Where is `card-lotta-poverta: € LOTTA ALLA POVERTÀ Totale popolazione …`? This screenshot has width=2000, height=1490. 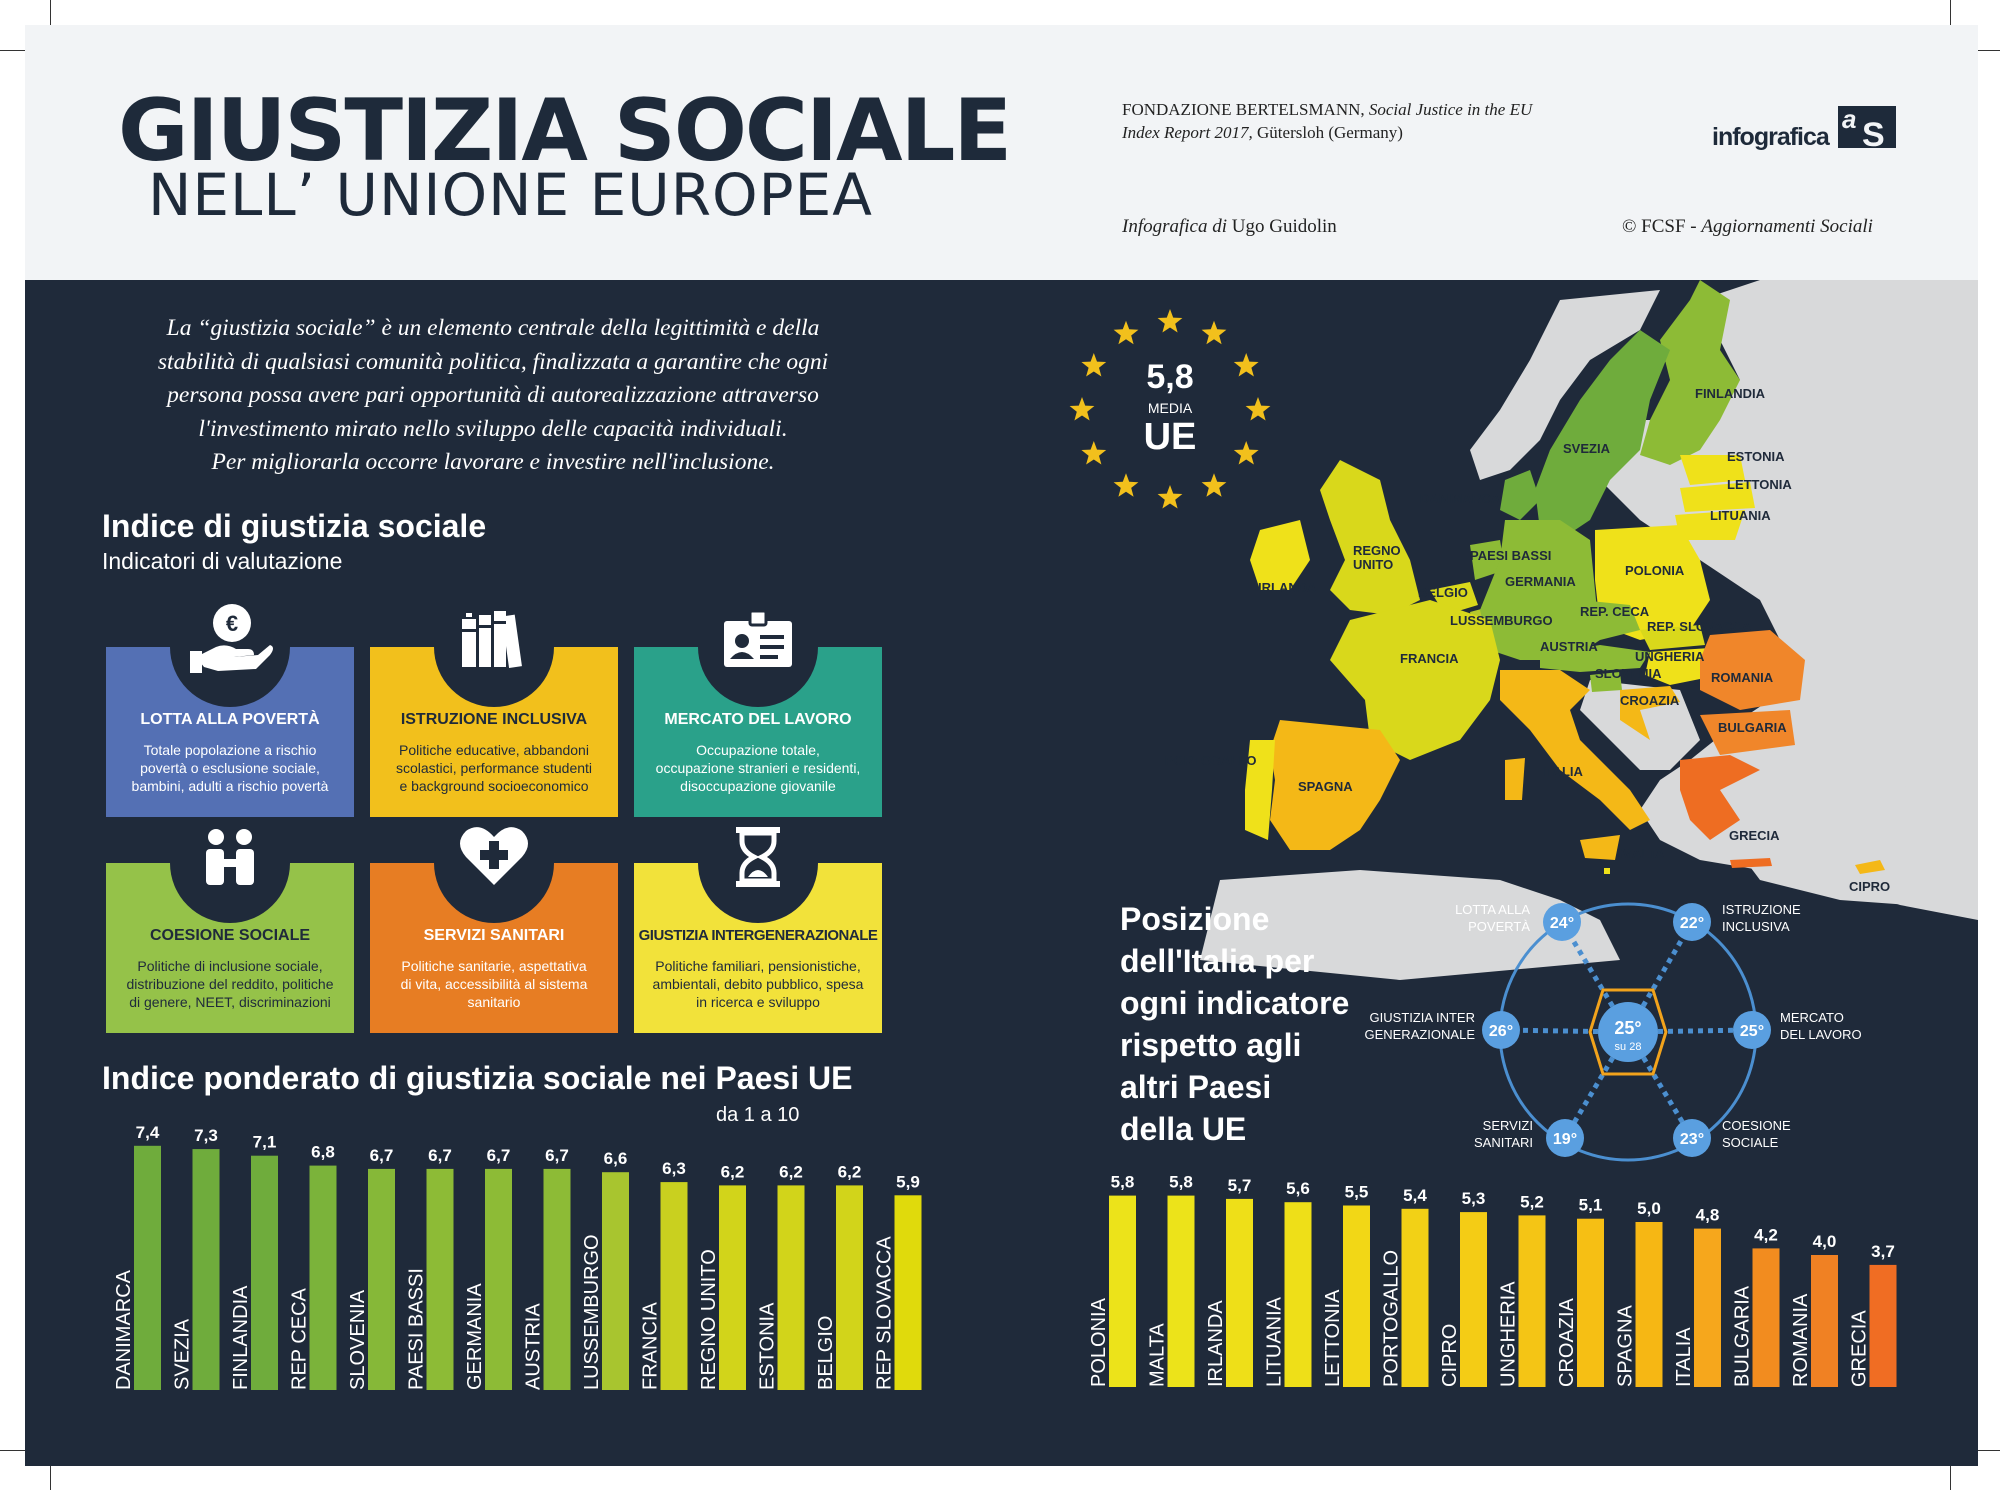
card-lotta-poverta: € LOTTA ALLA POVERTÀ Totale popolazione … is located at coordinates (230, 710).